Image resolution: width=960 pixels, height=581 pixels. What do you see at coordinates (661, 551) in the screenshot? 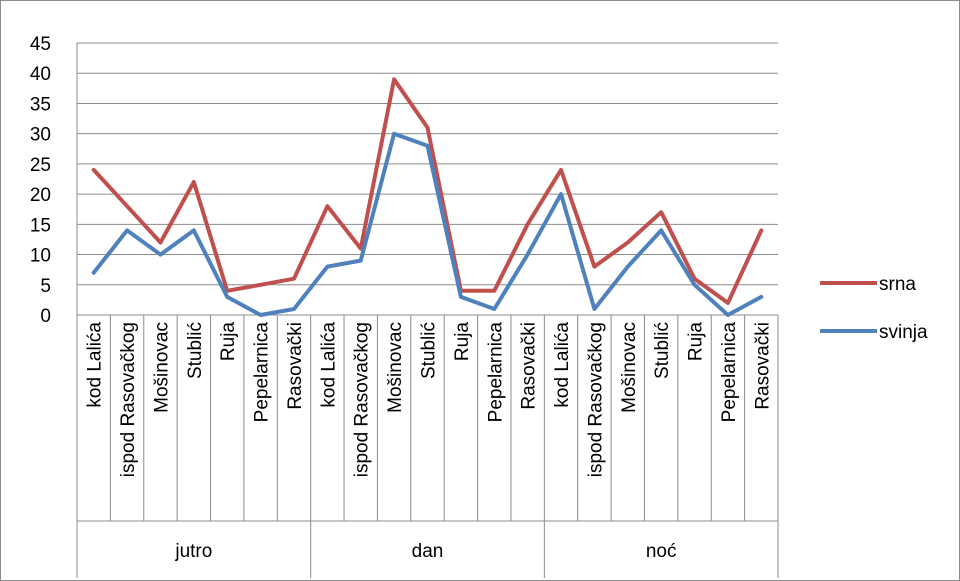
I see `group-label: noć` at bounding box center [661, 551].